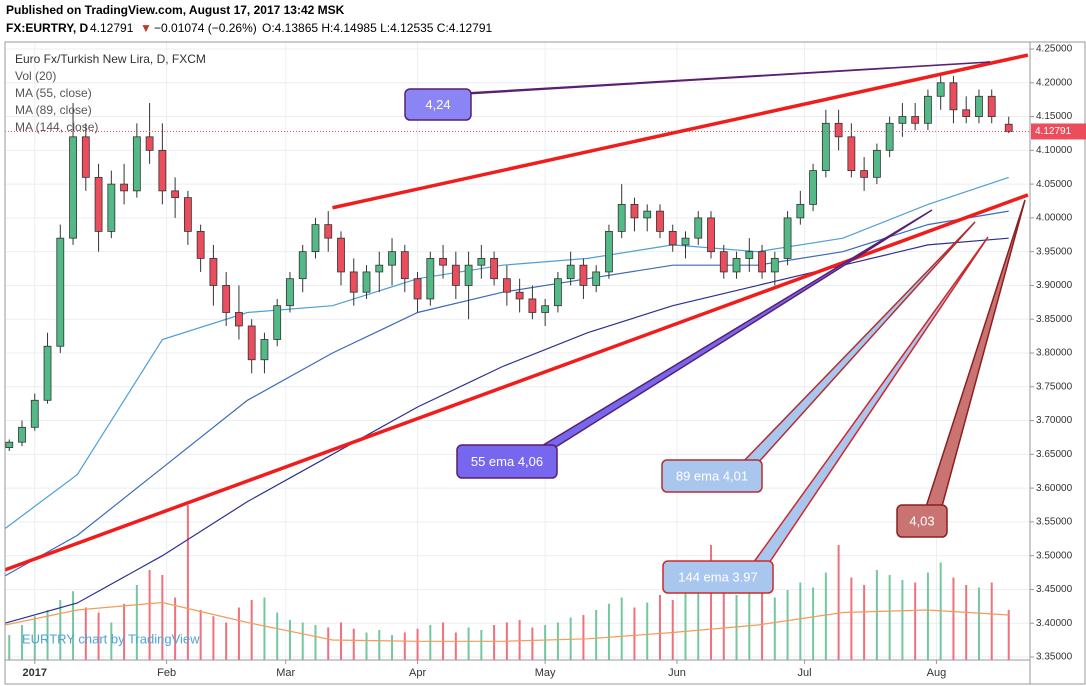  I want to click on change: −0.01074 (−0.26%), so click(205, 28).